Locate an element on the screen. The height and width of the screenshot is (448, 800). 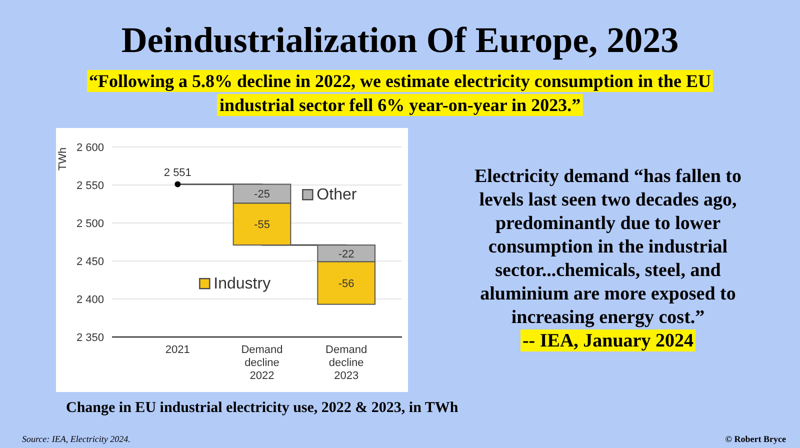
data-label: -56 is located at coordinates (346, 284).